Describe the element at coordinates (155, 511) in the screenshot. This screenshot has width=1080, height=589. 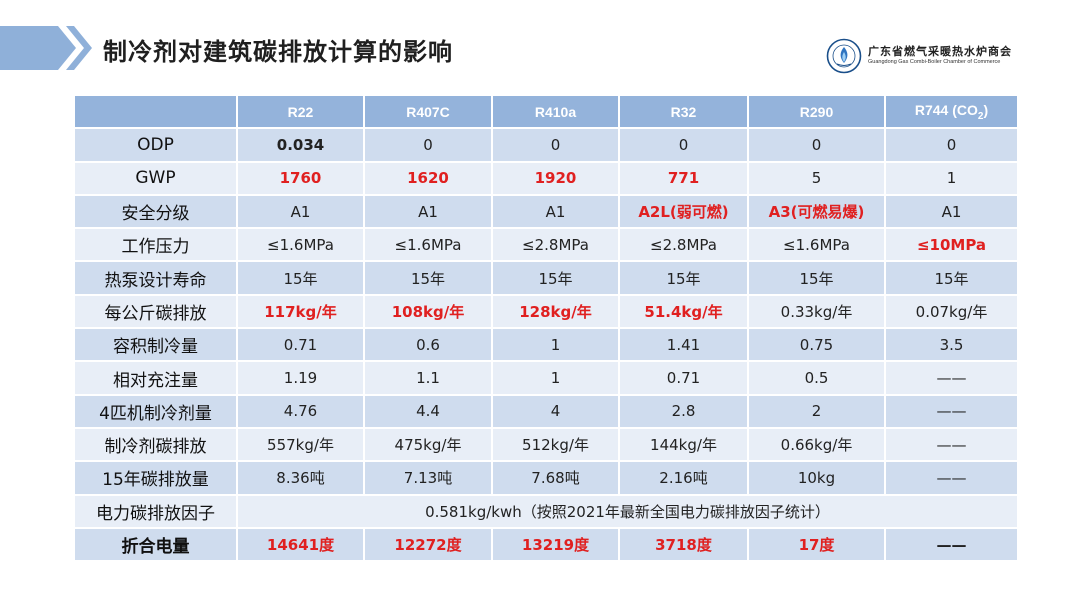
I see `row-label: 电力碳排放因子` at that location.